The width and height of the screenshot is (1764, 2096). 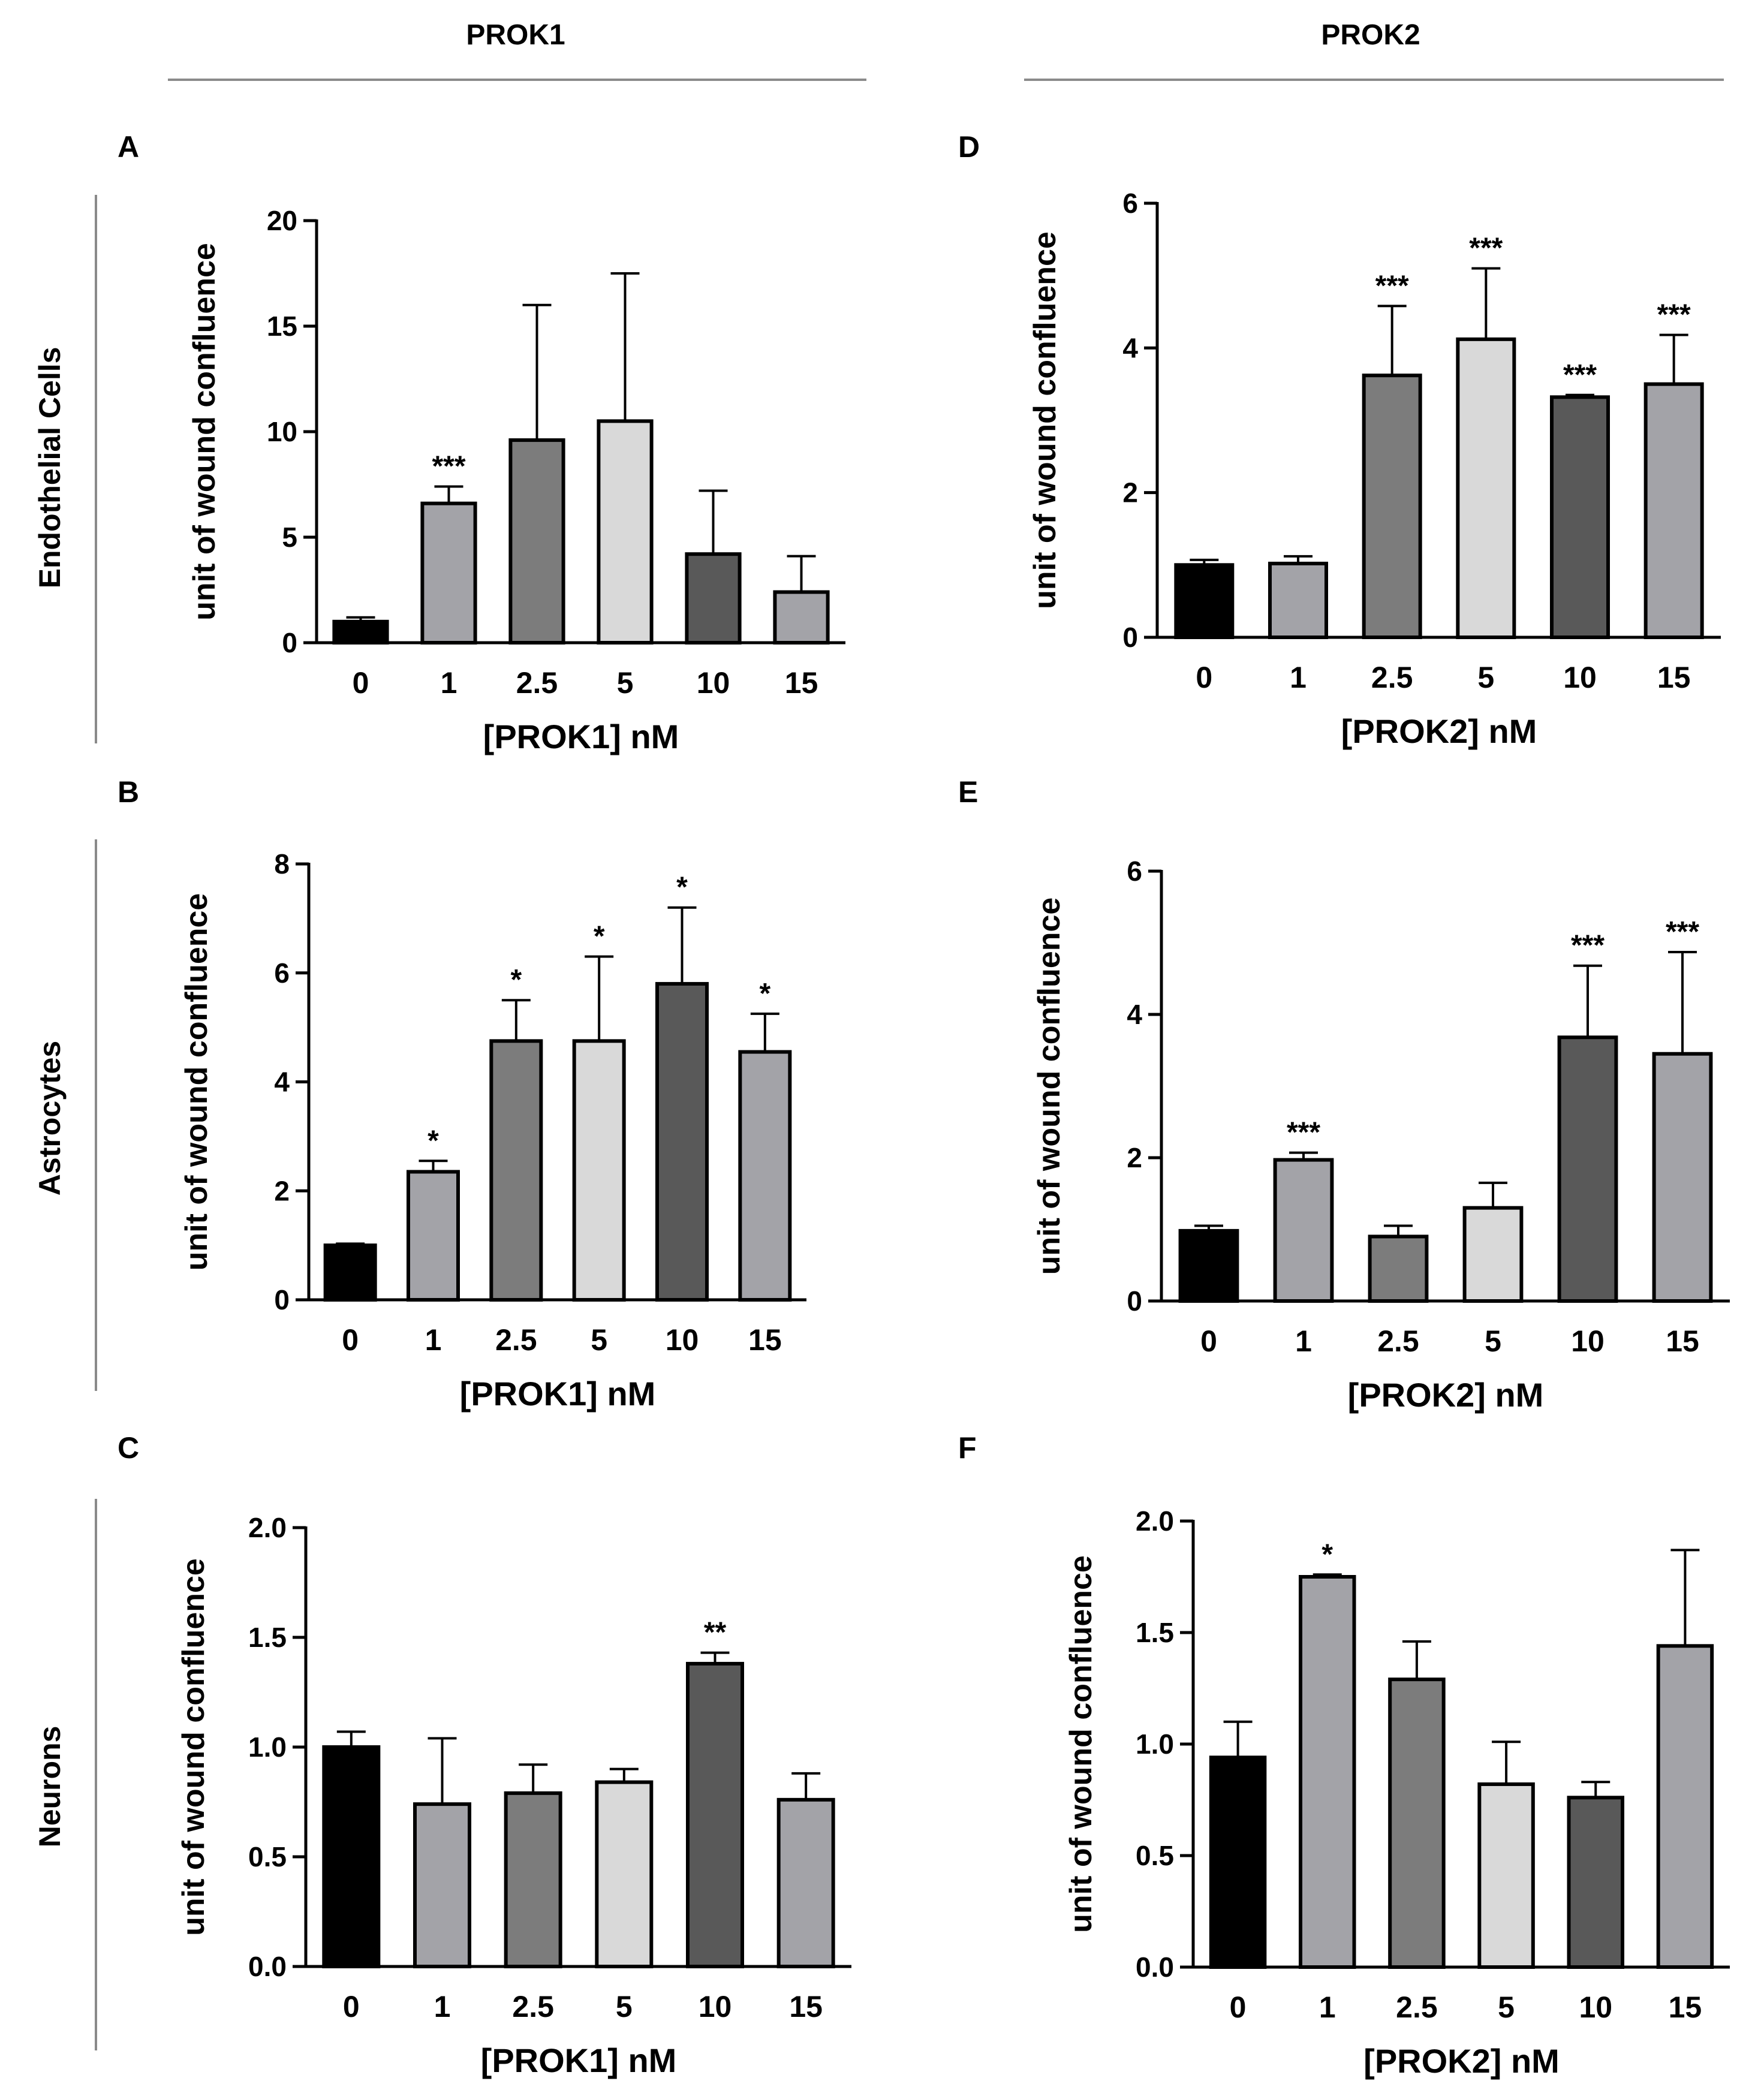 What do you see at coordinates (1446, 1395) in the screenshot?
I see `x-axis-label: [PROK2] nM` at bounding box center [1446, 1395].